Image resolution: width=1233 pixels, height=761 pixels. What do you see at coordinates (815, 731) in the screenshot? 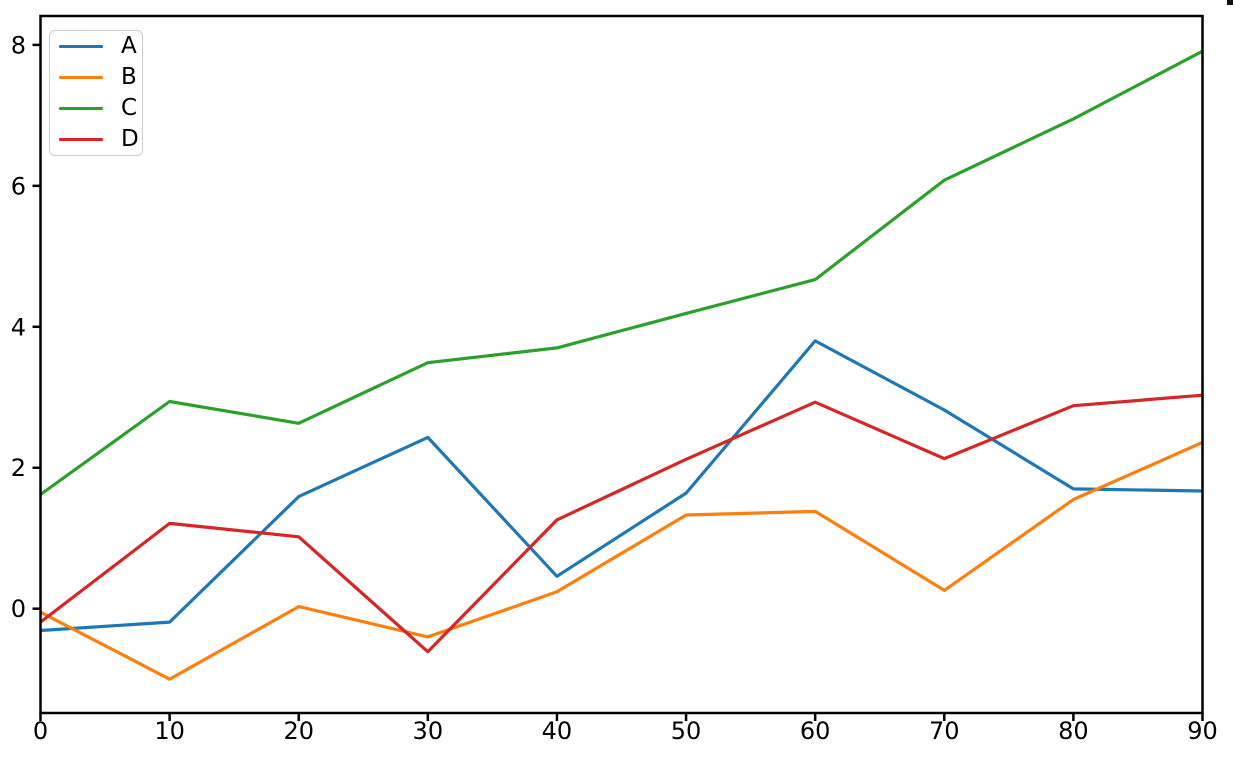
I see `x-axis-tick-label: 60` at bounding box center [815, 731].